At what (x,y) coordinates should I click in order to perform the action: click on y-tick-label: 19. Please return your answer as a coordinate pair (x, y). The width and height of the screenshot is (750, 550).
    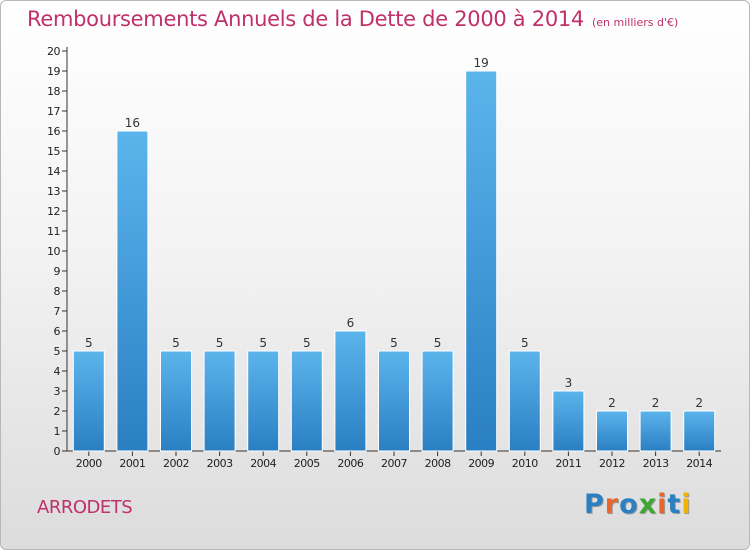
    Looking at the image, I should click on (53, 71).